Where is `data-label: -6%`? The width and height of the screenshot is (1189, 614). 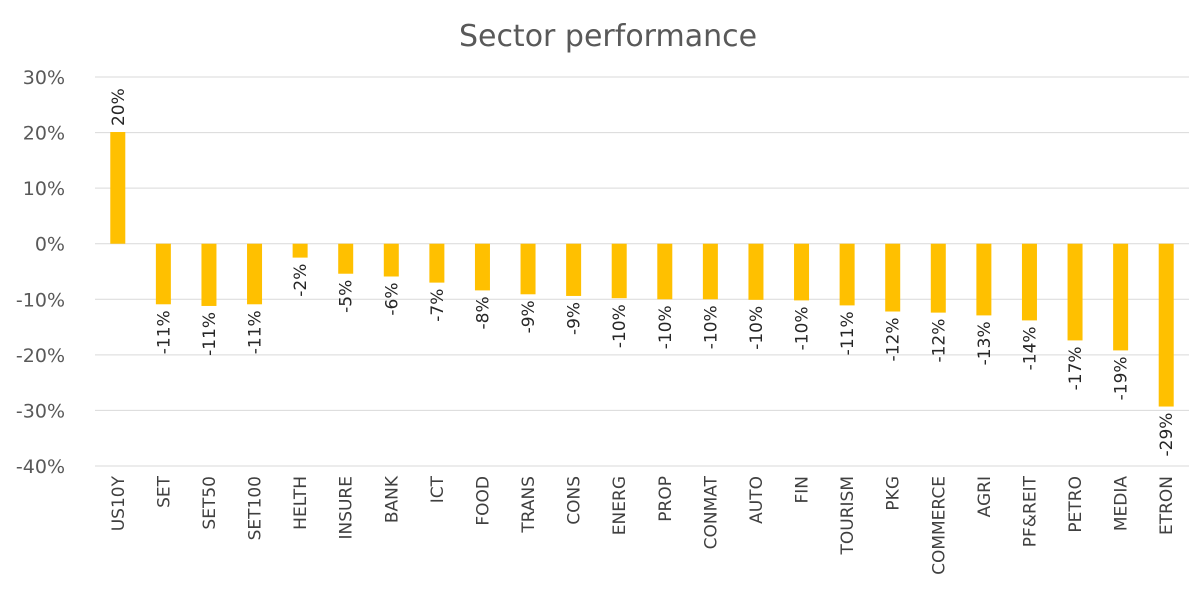 data-label: -6% is located at coordinates (392, 299).